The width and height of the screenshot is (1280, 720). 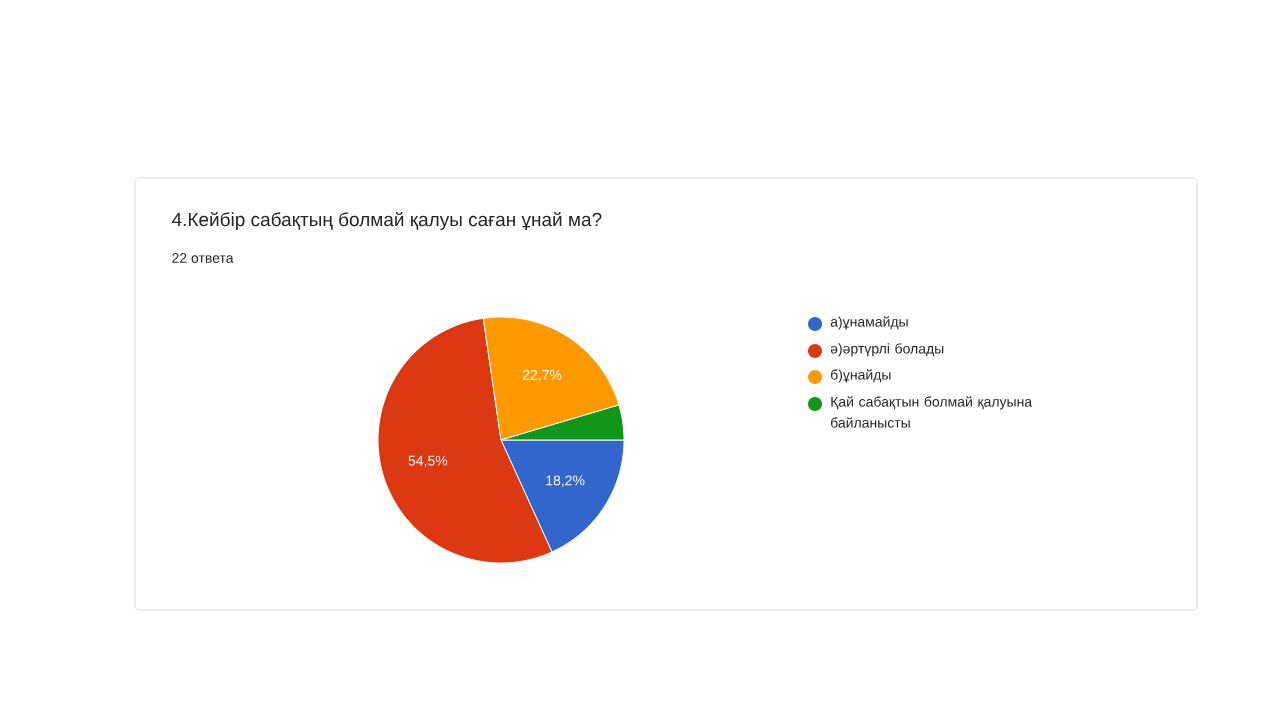 What do you see at coordinates (861, 376) in the screenshot?
I see `legend-label: б)ұнайды` at bounding box center [861, 376].